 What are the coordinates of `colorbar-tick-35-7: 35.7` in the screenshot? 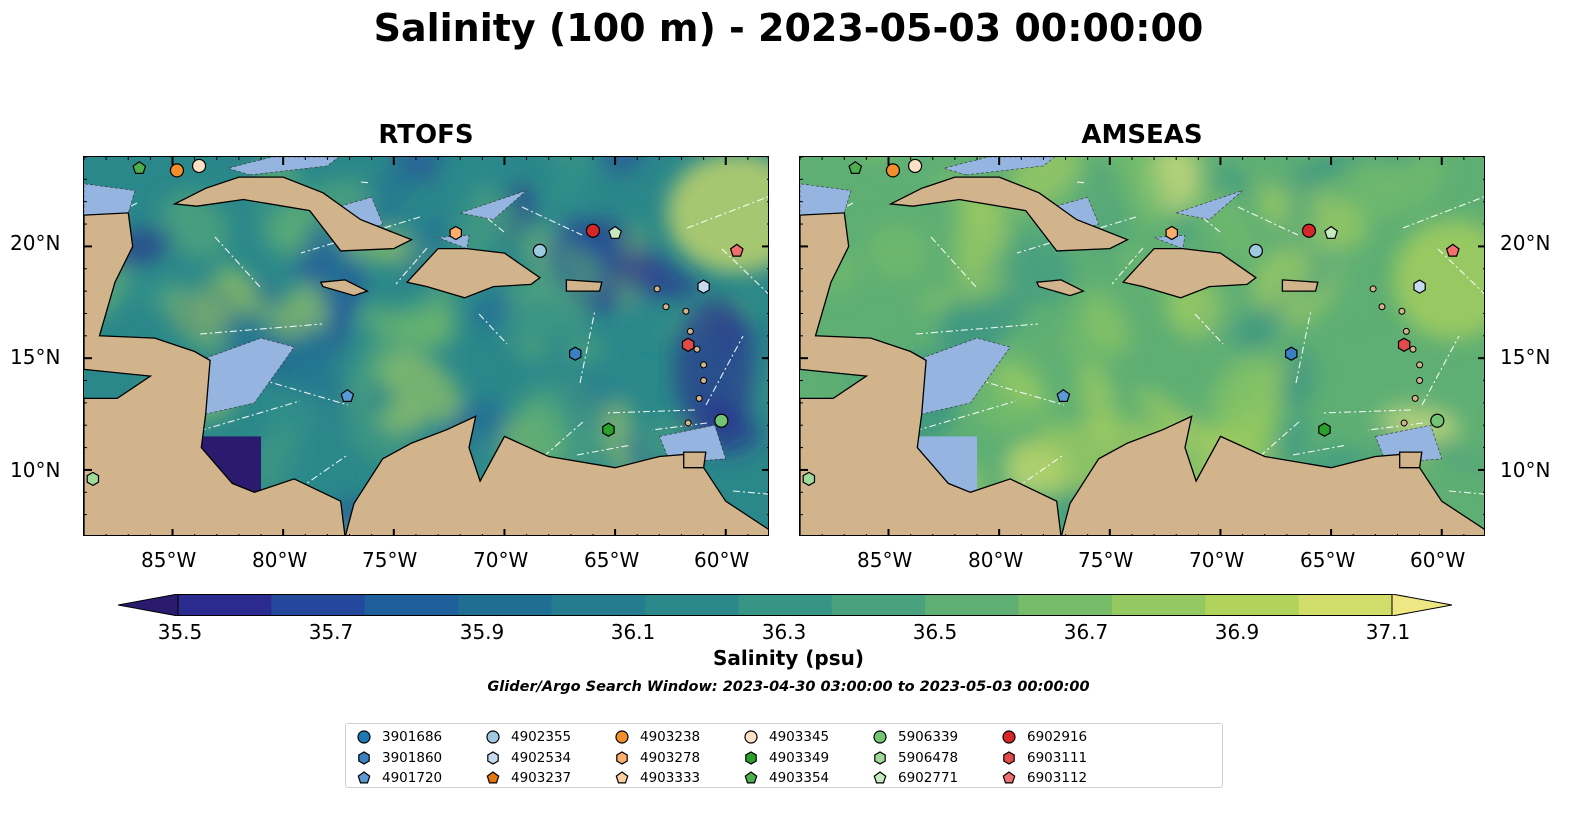 It's located at (331, 632).